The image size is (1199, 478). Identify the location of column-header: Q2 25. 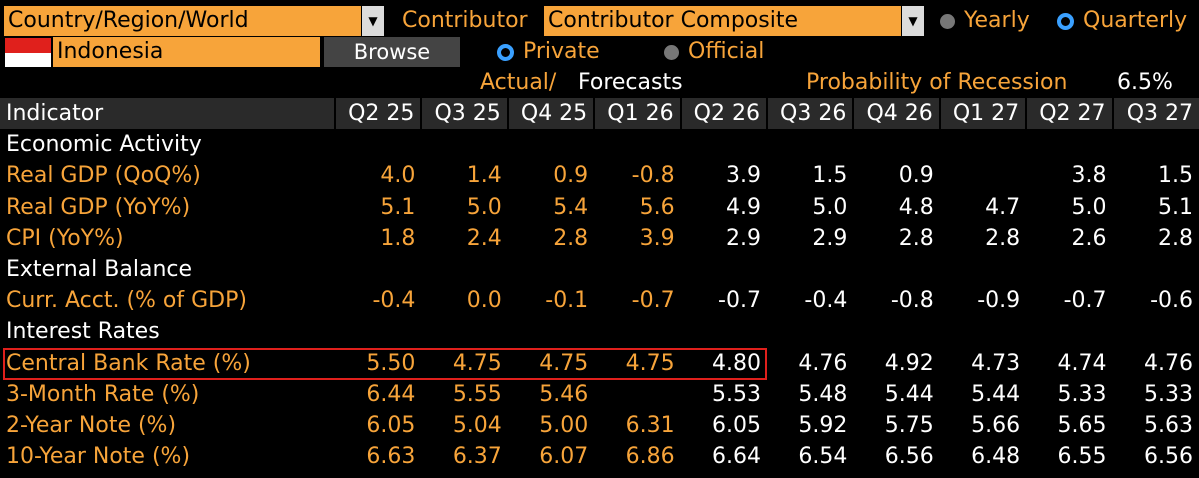
(378, 114).